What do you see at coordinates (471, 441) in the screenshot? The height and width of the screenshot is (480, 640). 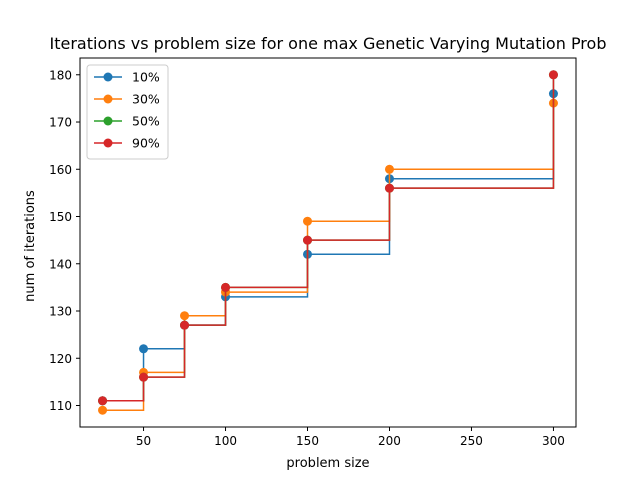 I see `x-tick-label: 250` at bounding box center [471, 441].